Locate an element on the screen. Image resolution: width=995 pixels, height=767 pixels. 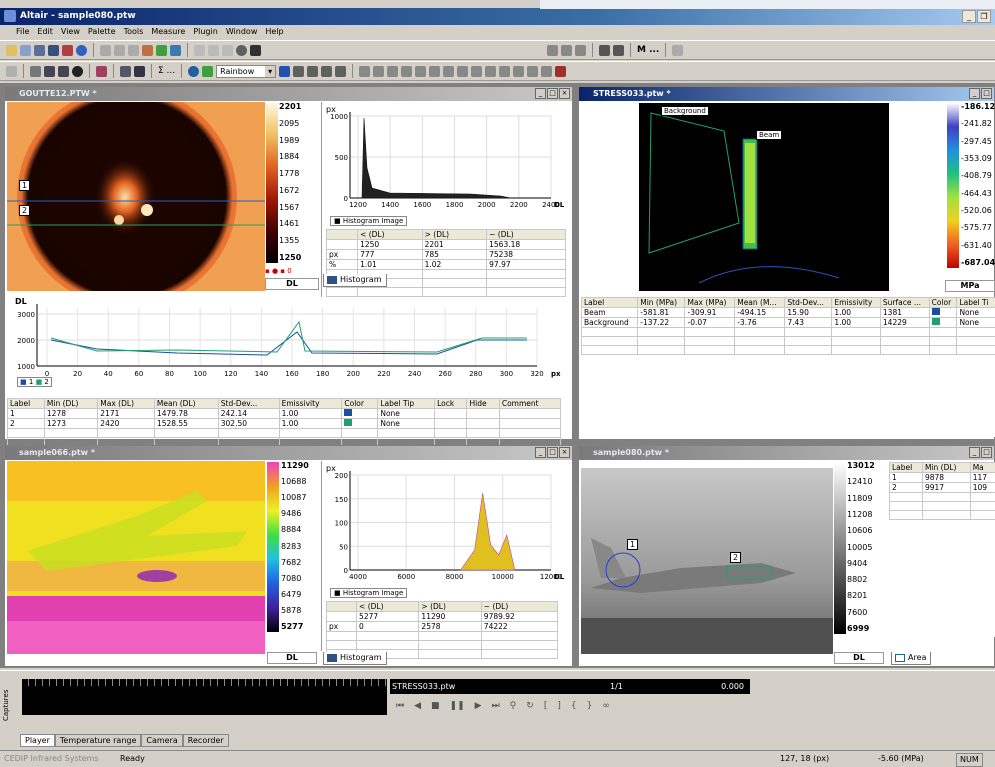
table-row: 1 1278 2171 1479.78 242.14 1.00 None is located at coordinates (284, 413).